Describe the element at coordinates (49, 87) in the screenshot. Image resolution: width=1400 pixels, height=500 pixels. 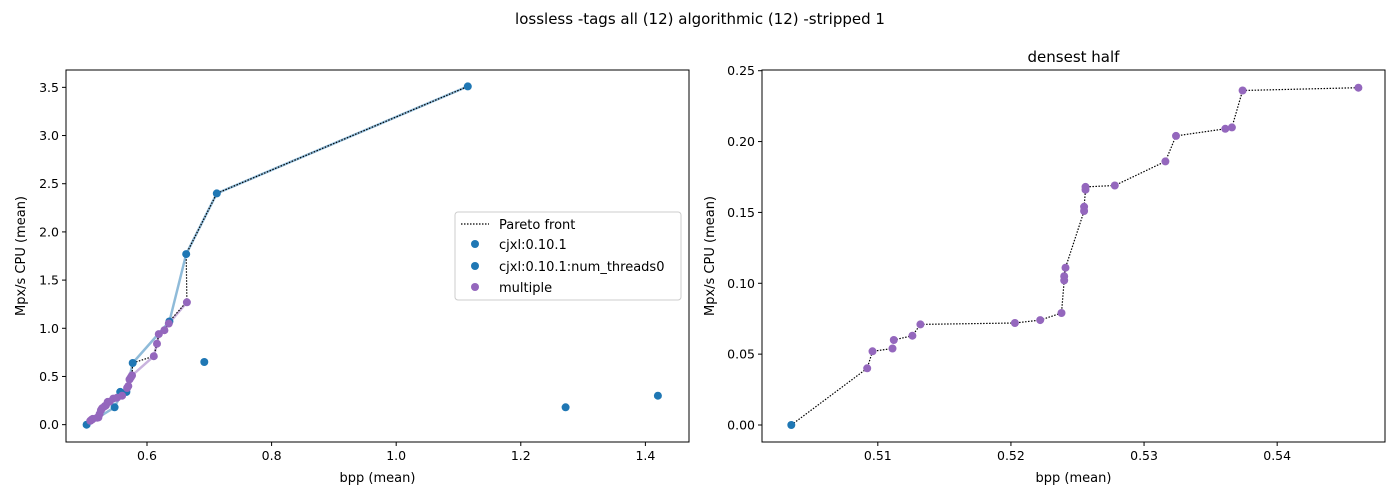
I see `y-tick-label: 3.5` at that location.